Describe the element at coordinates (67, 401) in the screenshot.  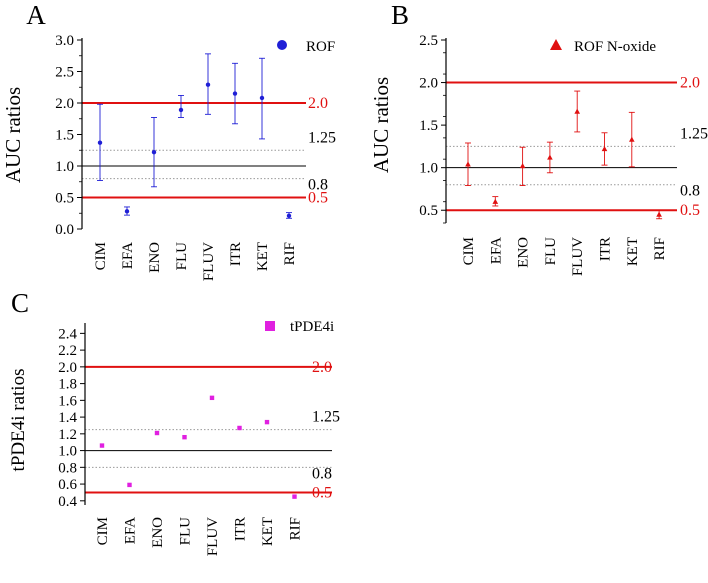
I see `y-tick-label: 1.6` at that location.